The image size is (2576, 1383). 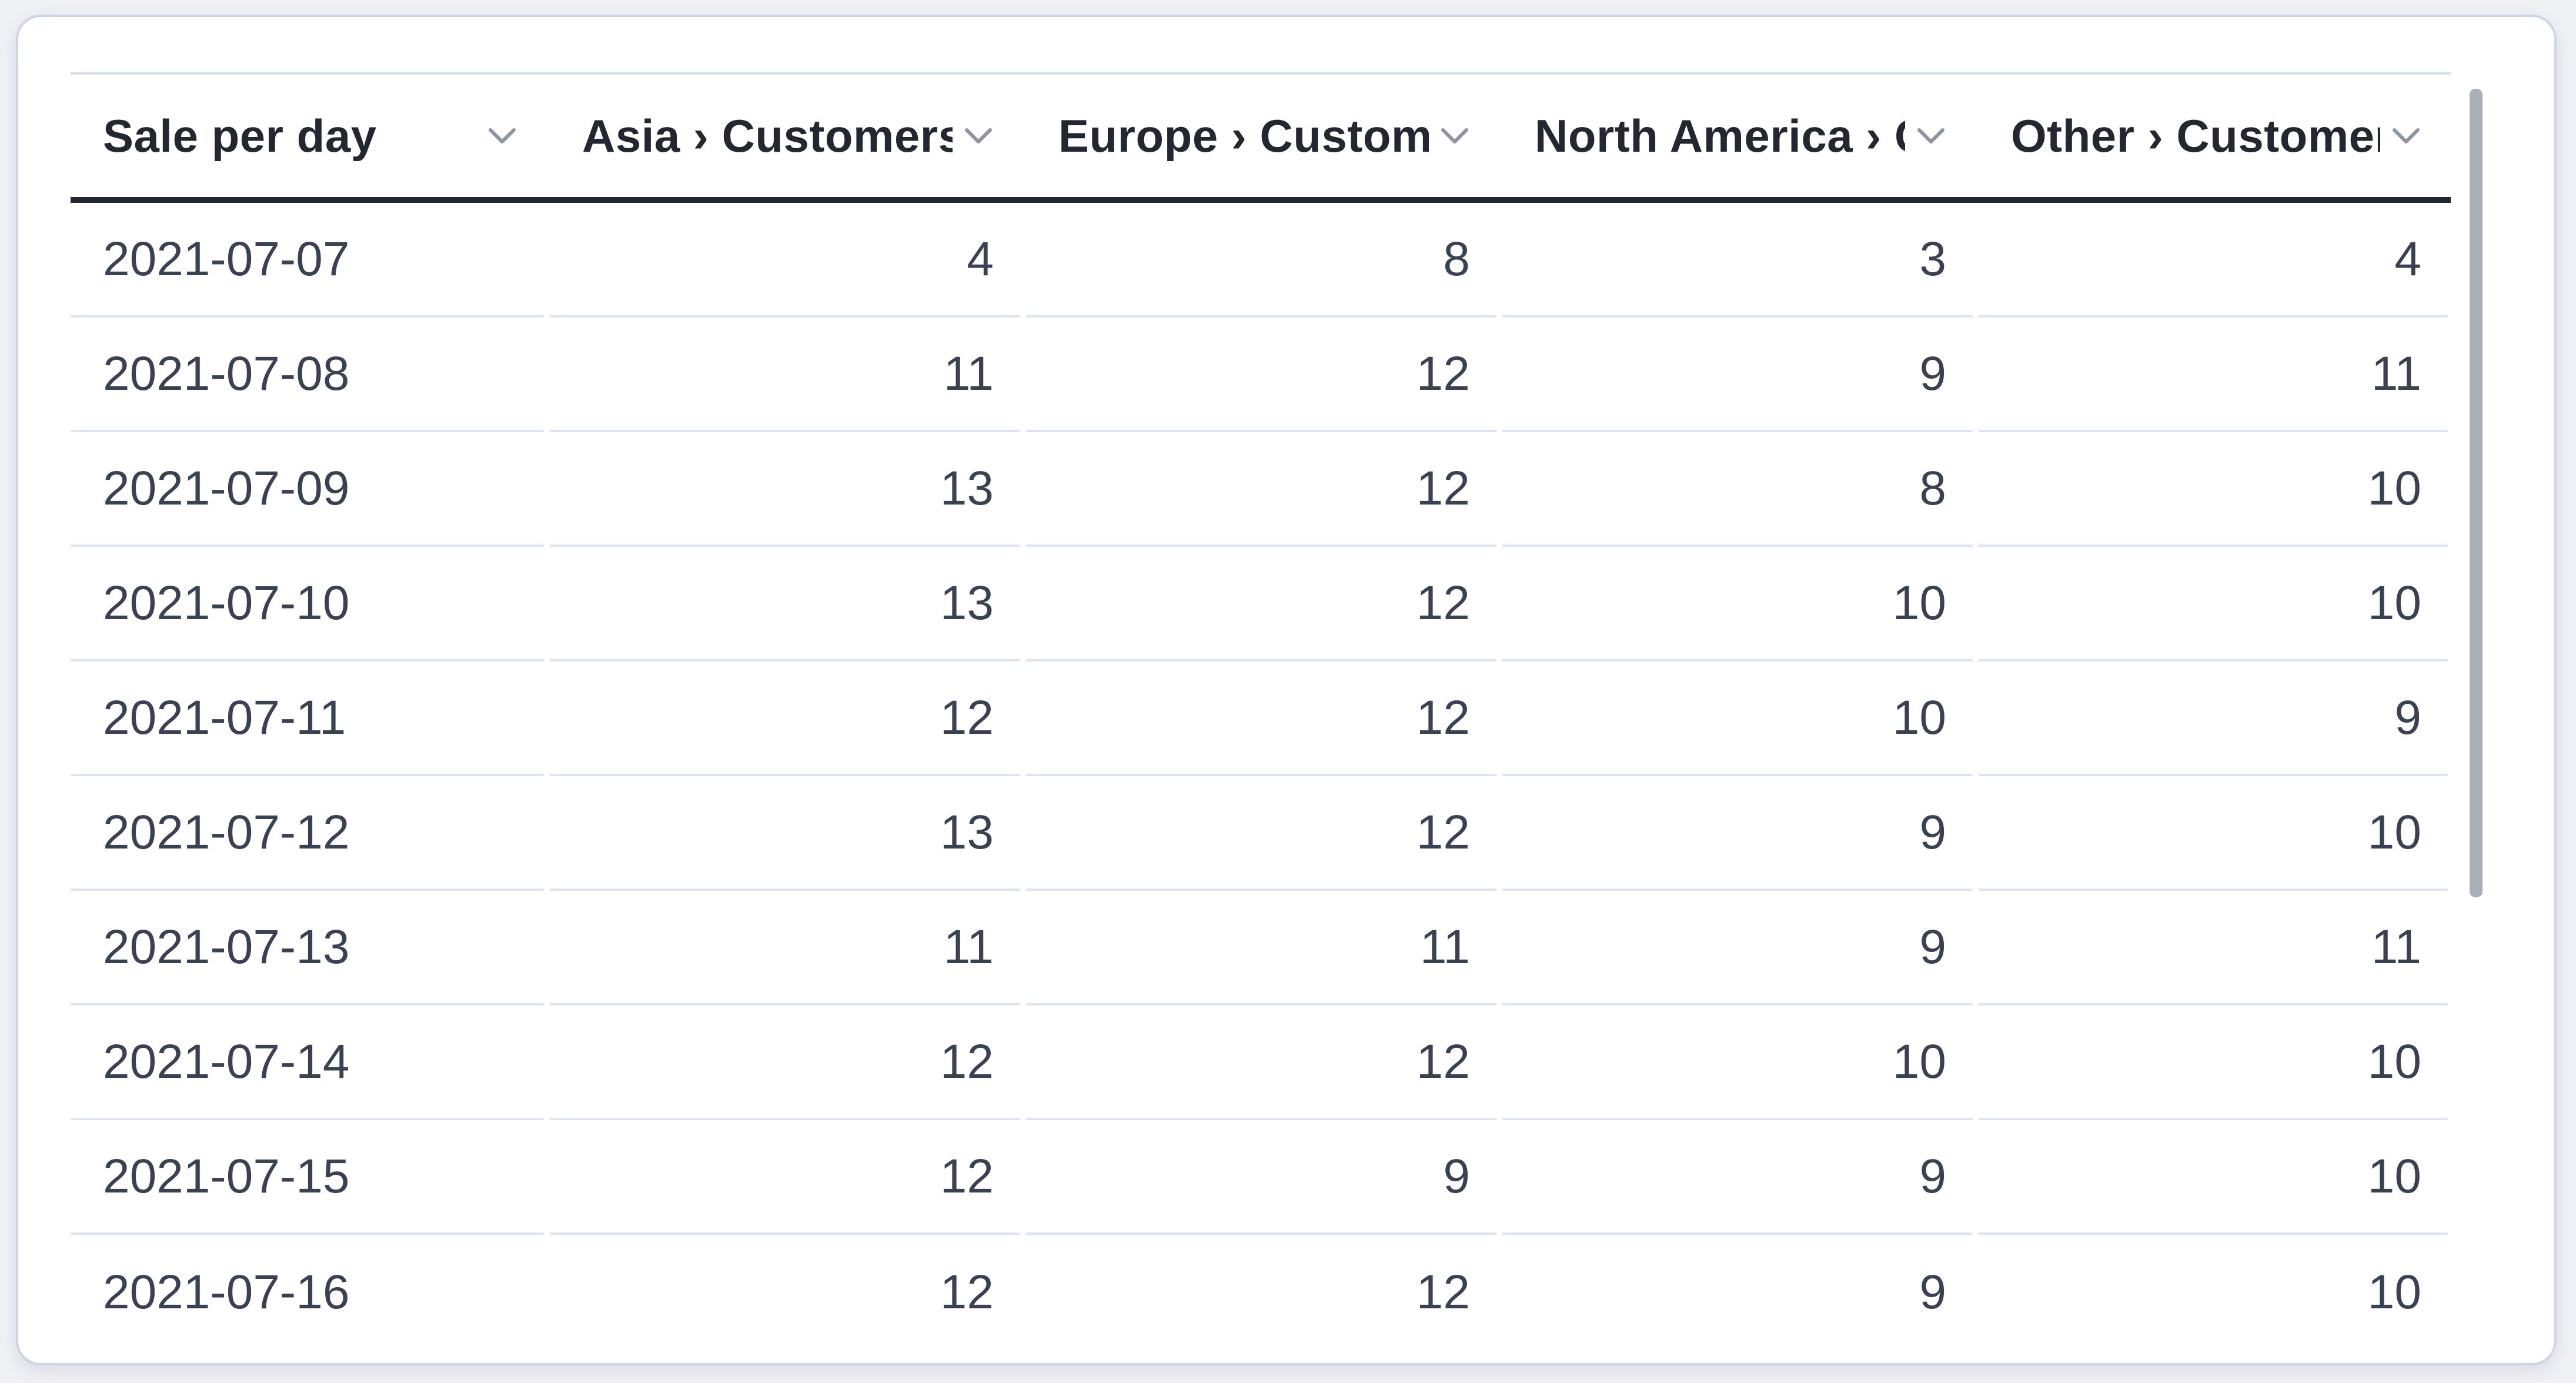 I want to click on column-header: Sale per day, so click(x=307, y=136).